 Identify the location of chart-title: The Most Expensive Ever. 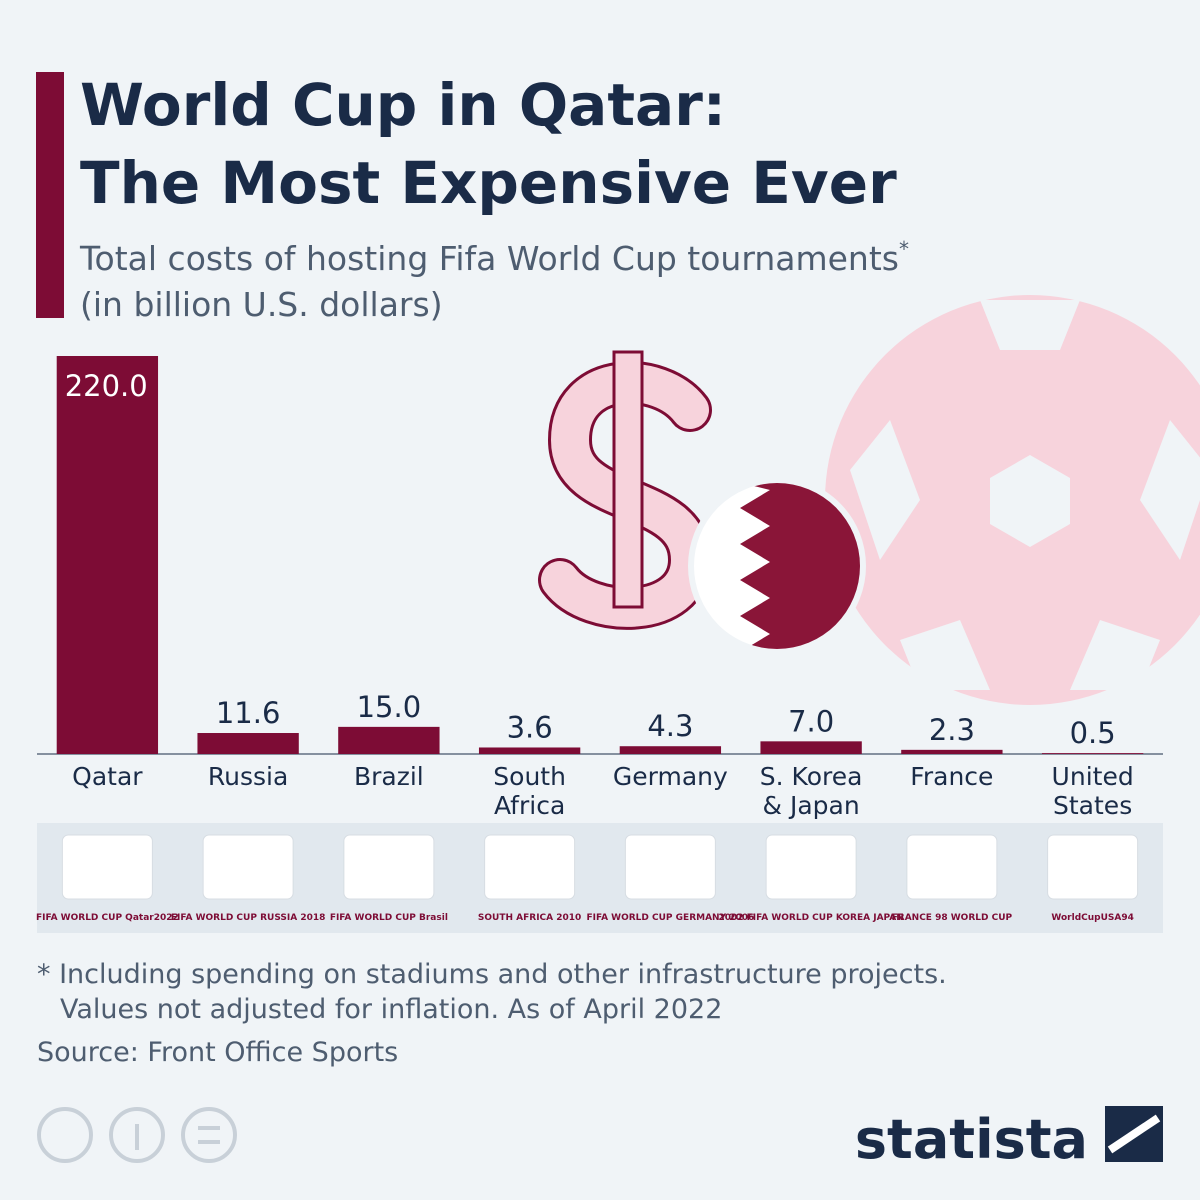
(488, 183).